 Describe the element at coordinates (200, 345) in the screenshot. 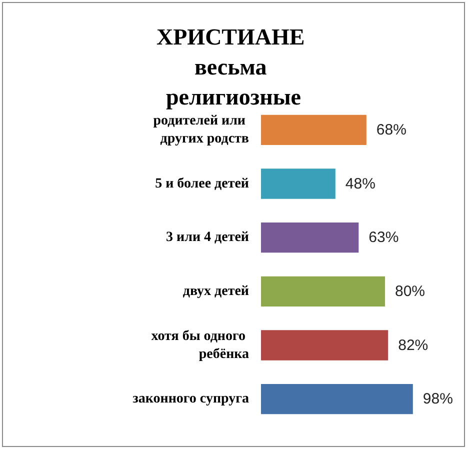

I see `y-tick-label: хотя бы одного ребёнка` at that location.